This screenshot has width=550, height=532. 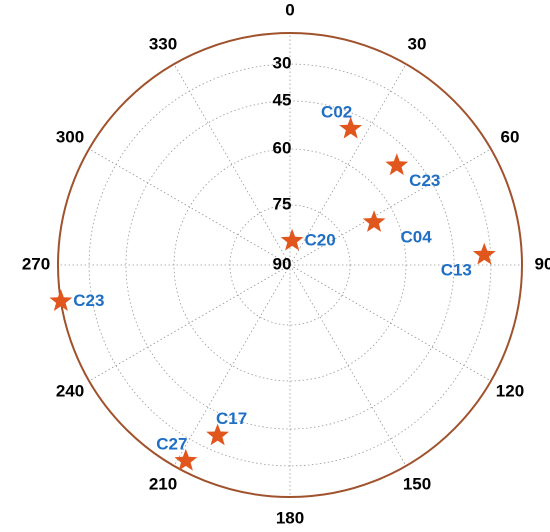 I want to click on satellite-label: C17, so click(x=231, y=418).